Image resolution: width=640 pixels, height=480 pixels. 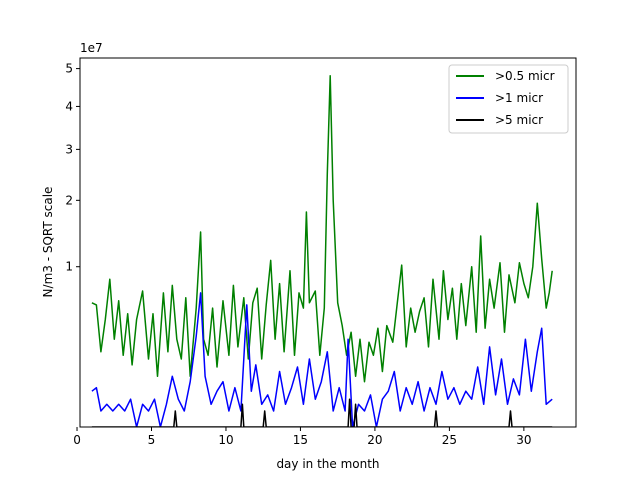 What do you see at coordinates (327, 464) in the screenshot?
I see `x-axis-label: day in the month` at bounding box center [327, 464].